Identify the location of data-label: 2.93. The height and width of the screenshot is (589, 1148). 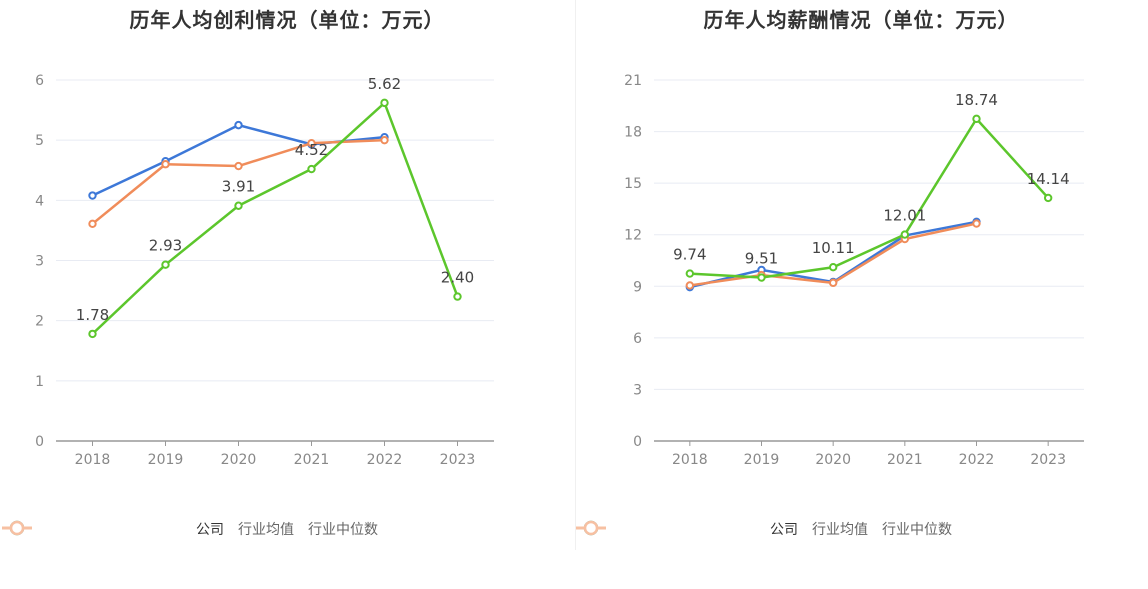
(165, 246).